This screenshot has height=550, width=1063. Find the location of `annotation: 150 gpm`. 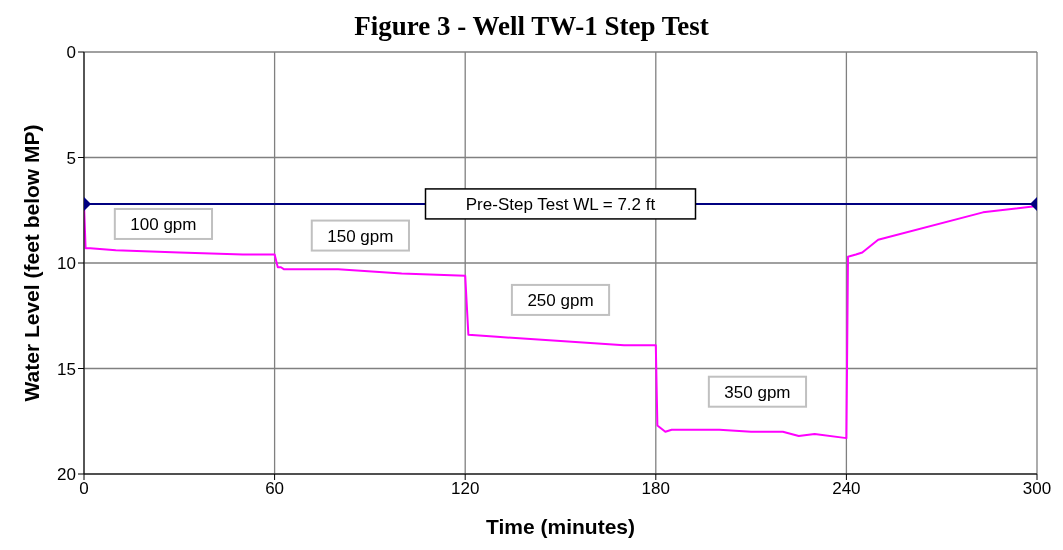

annotation: 150 gpm is located at coordinates (360, 236).